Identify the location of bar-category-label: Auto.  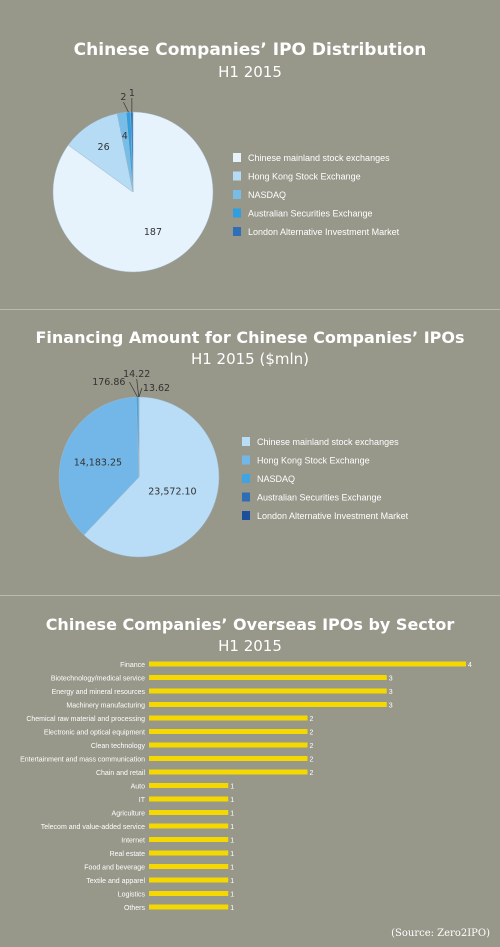
(138, 787).